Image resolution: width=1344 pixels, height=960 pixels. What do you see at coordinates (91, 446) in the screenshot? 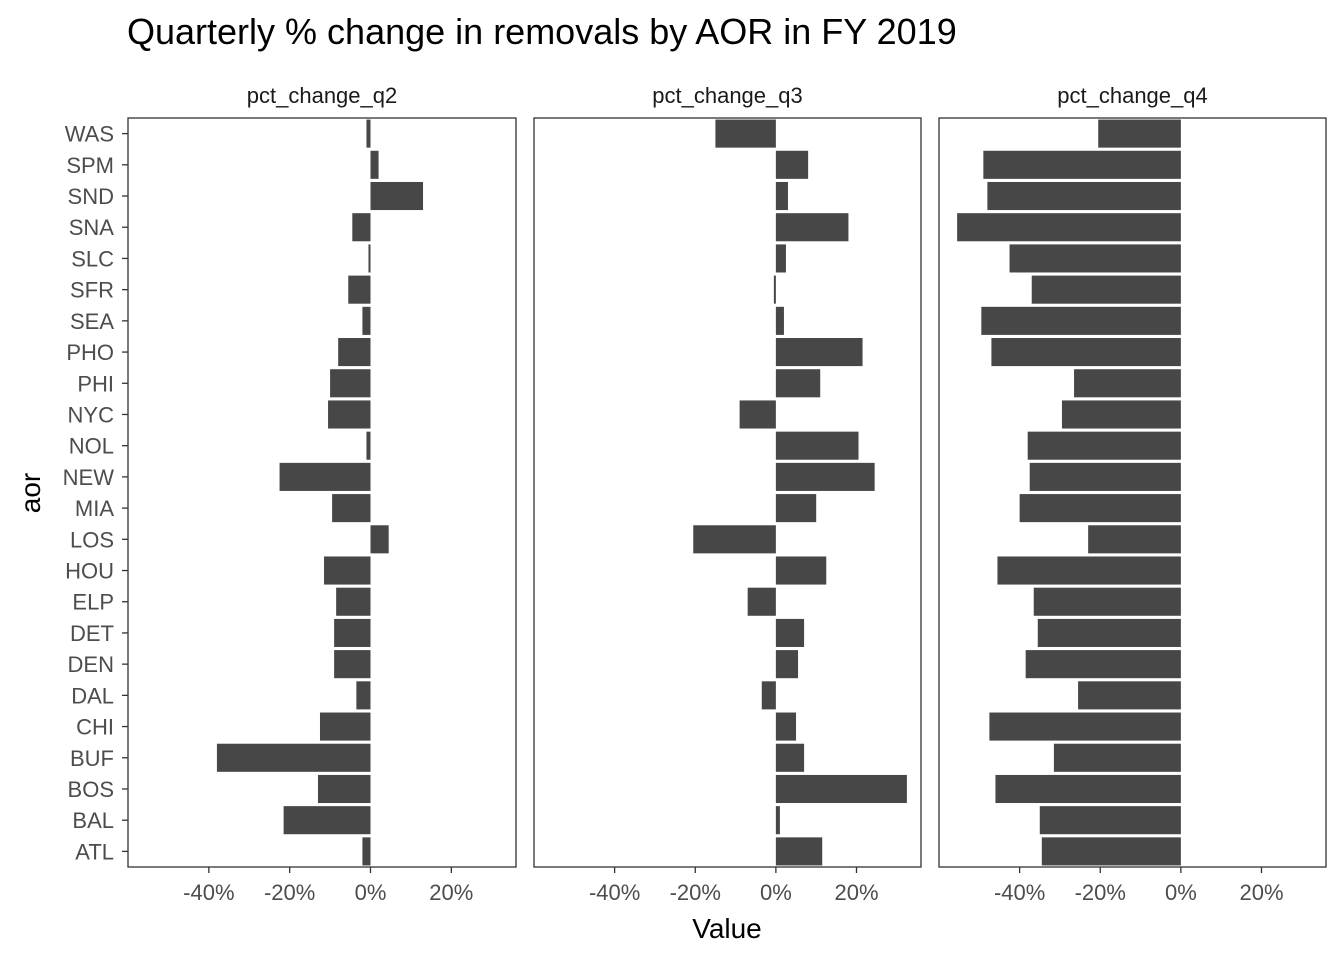
I see `y-tick-label: NOL` at bounding box center [91, 446].